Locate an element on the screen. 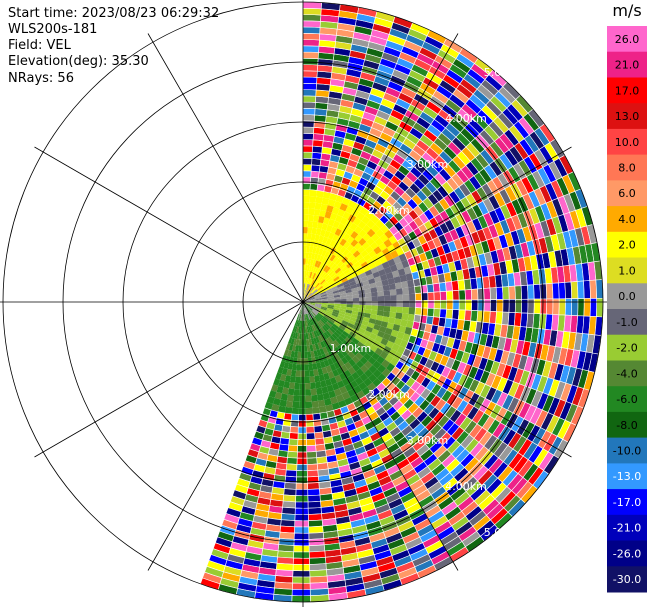 The width and height of the screenshot is (647, 607). colorbar-tick-label: -30.0 is located at coordinates (627, 579).